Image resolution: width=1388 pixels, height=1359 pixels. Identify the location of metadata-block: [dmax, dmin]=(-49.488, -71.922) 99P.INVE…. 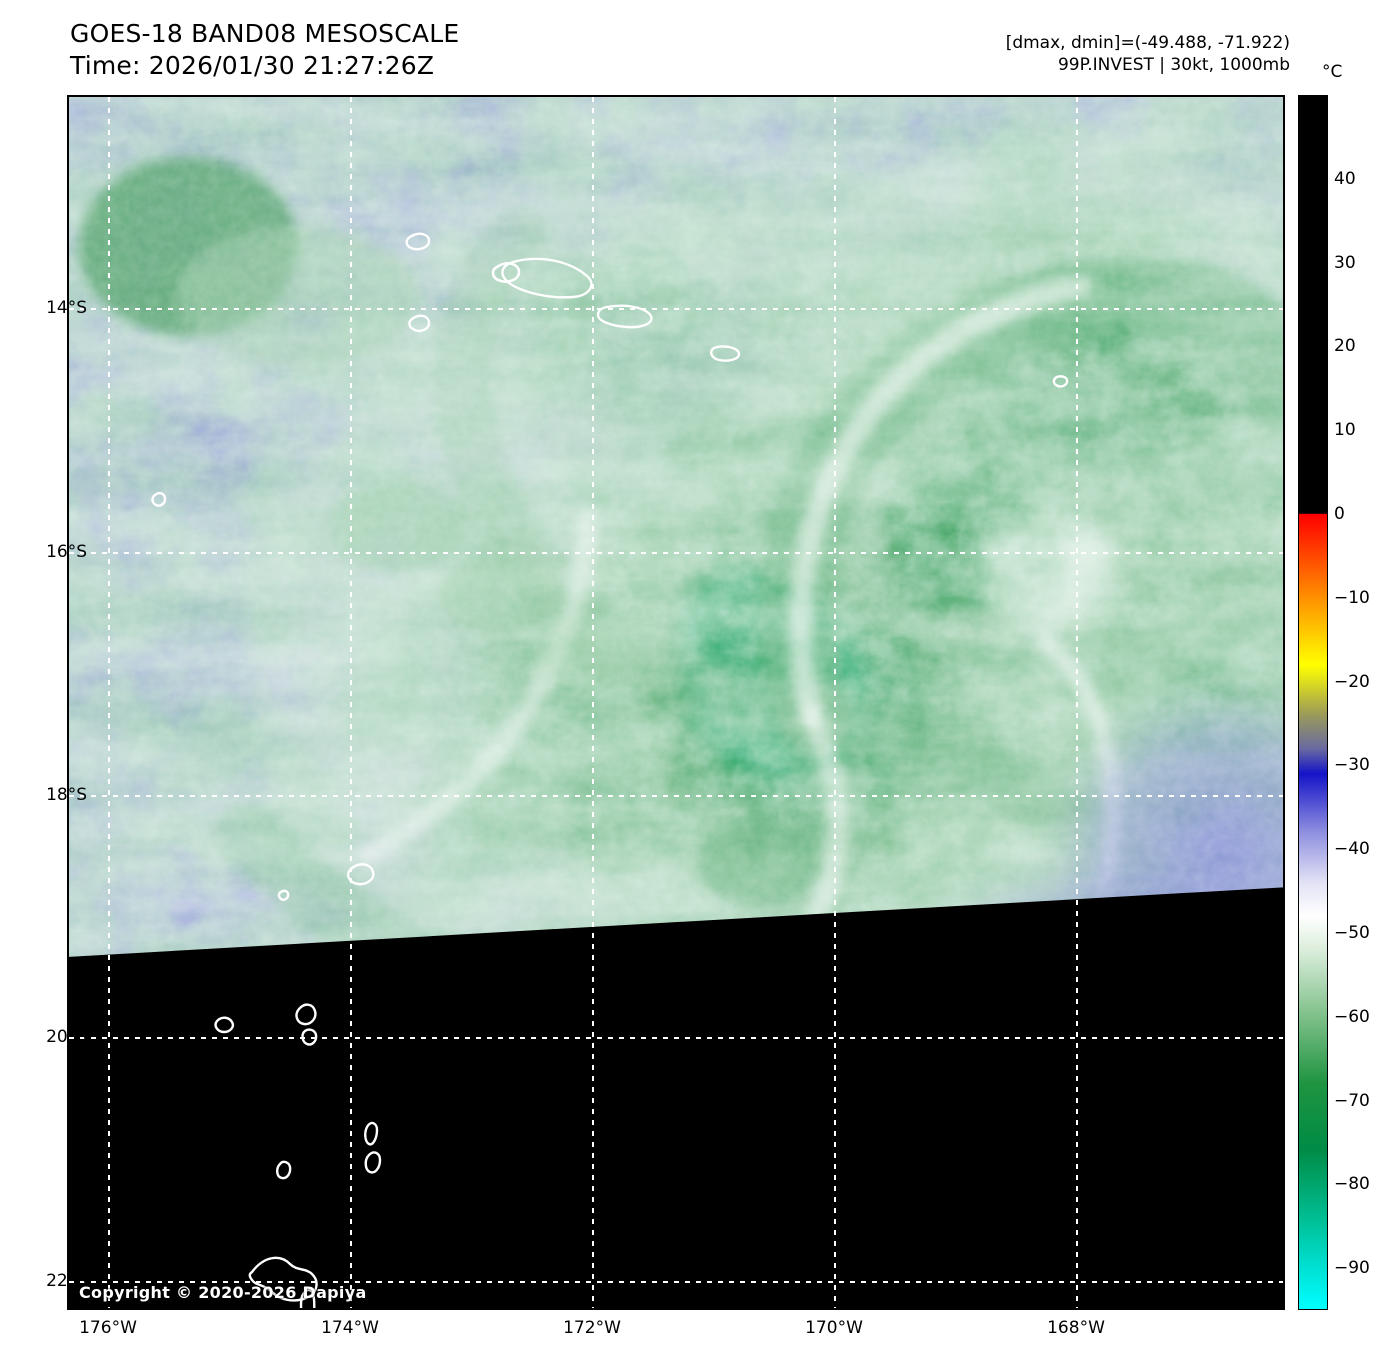
(1148, 54).